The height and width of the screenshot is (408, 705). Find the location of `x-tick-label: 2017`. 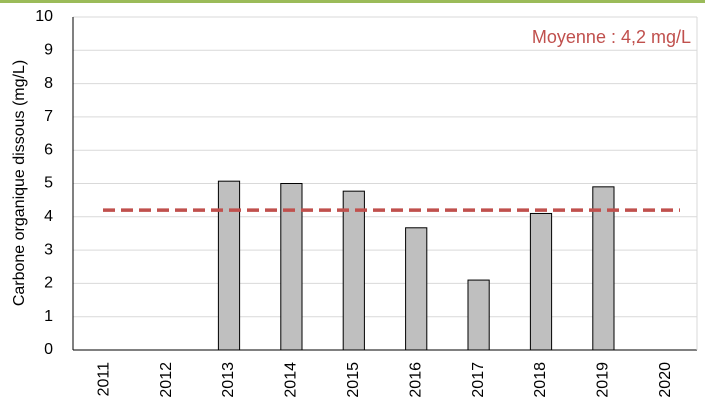

x-tick-label: 2017 is located at coordinates (478, 380).